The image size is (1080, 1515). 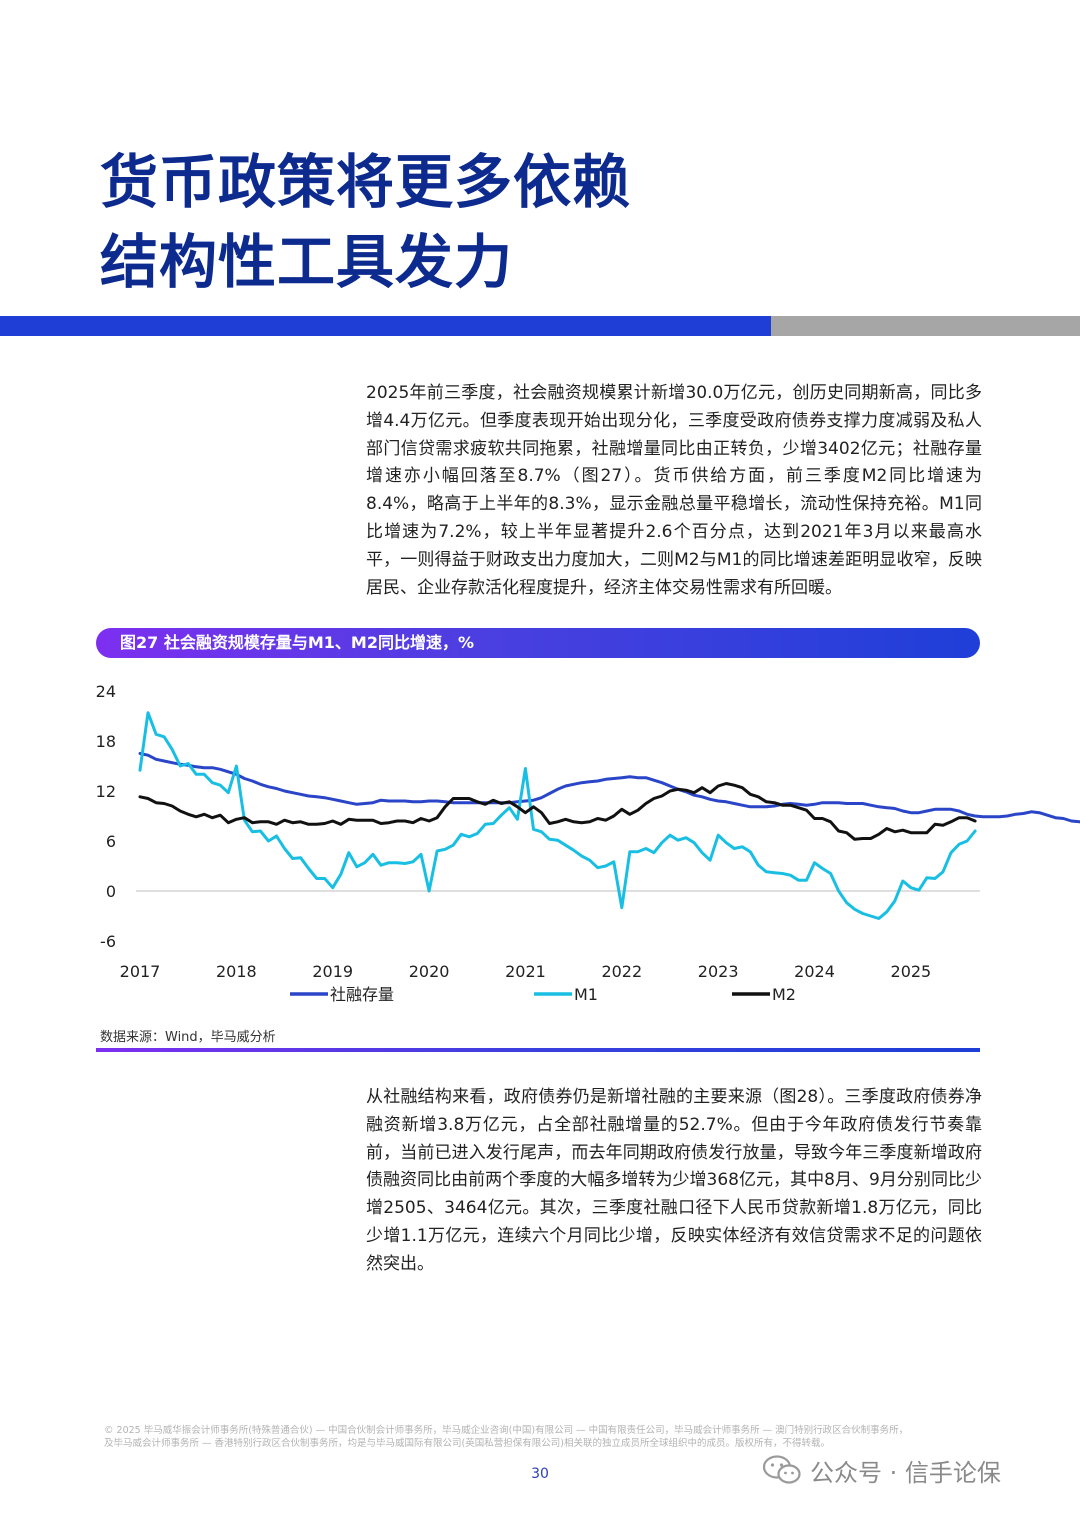 What do you see at coordinates (108, 941) in the screenshot?
I see `y-tick-label: -6` at bounding box center [108, 941].